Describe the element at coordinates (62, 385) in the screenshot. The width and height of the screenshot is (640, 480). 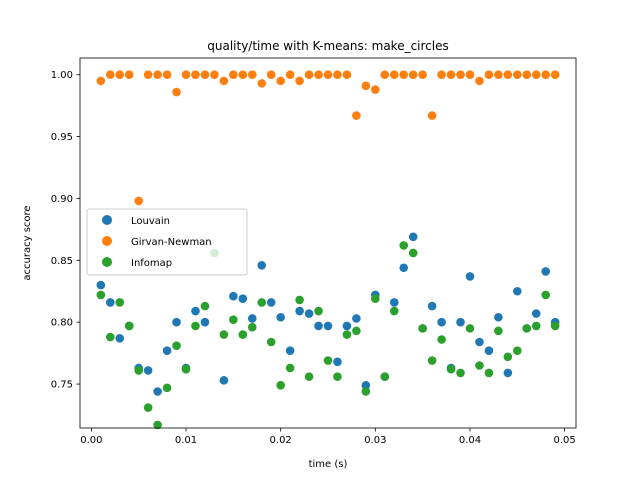
I see `y-tick-label: 0.75` at that location.